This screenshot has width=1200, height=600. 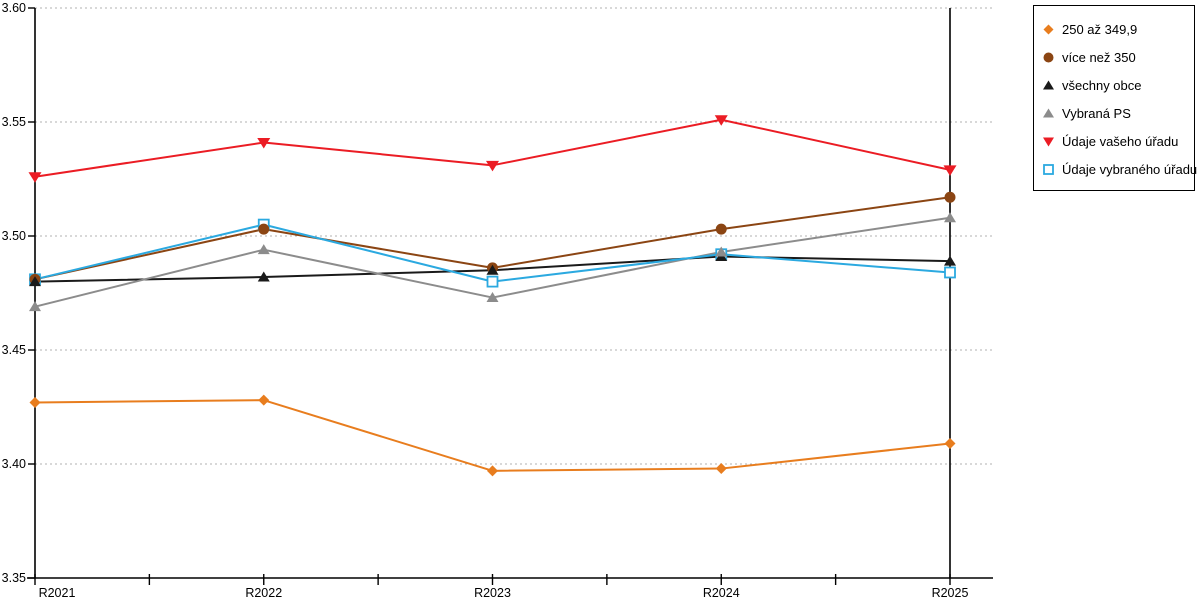 I want to click on legend-item-3: všechny obce, so click(x=1115, y=85).